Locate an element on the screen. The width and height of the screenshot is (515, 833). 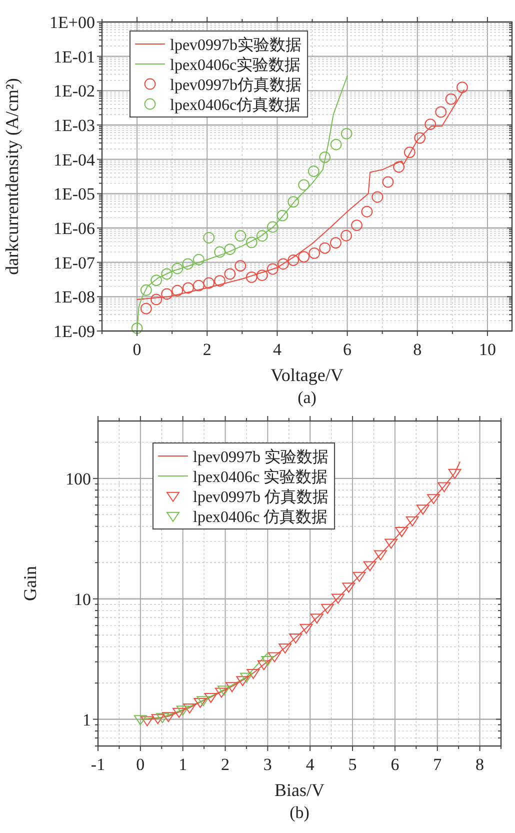
x-tick-label: 7 is located at coordinates (437, 764).